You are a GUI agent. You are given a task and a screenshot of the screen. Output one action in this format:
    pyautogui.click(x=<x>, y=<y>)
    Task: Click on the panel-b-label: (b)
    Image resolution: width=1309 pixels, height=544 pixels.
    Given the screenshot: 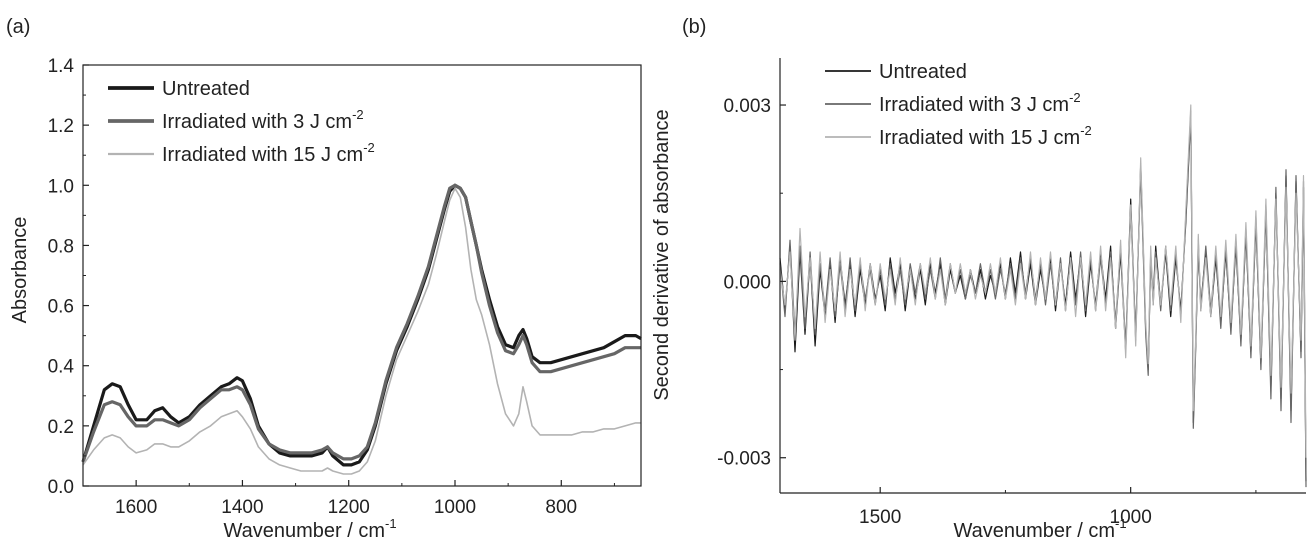 What is the action you would take?
    pyautogui.click(x=694, y=27)
    